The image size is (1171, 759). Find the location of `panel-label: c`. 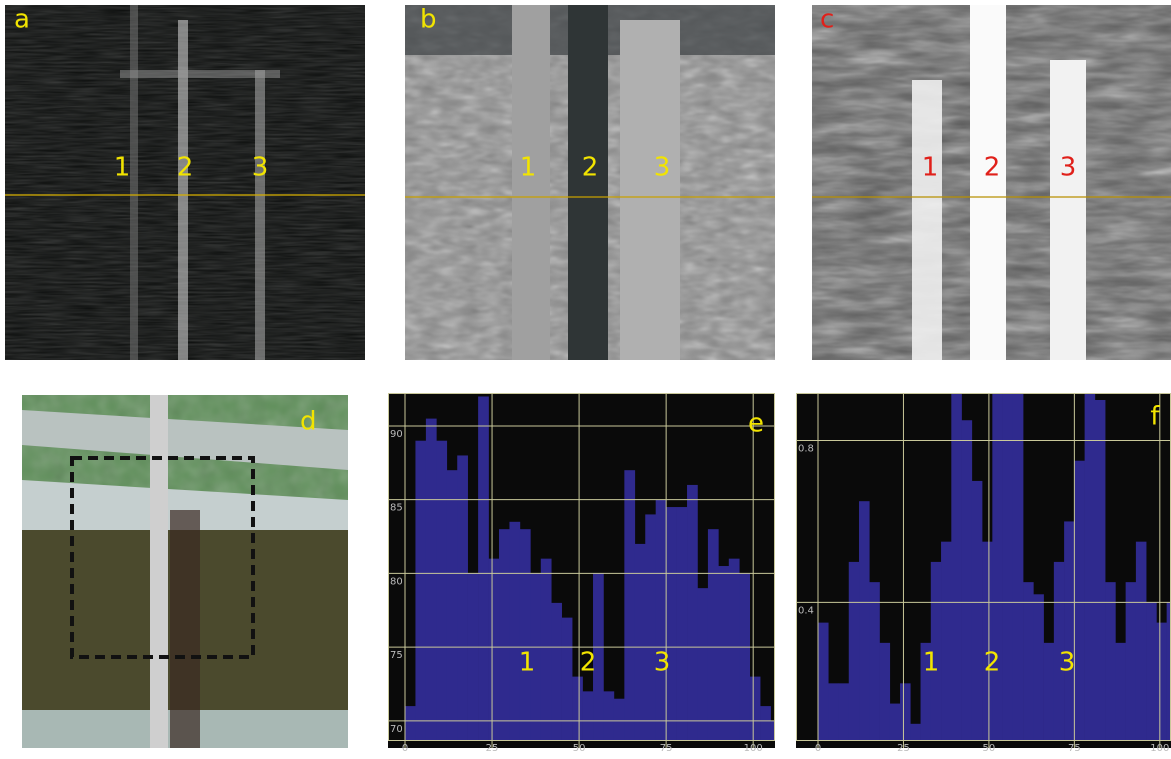

panel-label: c is located at coordinates (827, 20).